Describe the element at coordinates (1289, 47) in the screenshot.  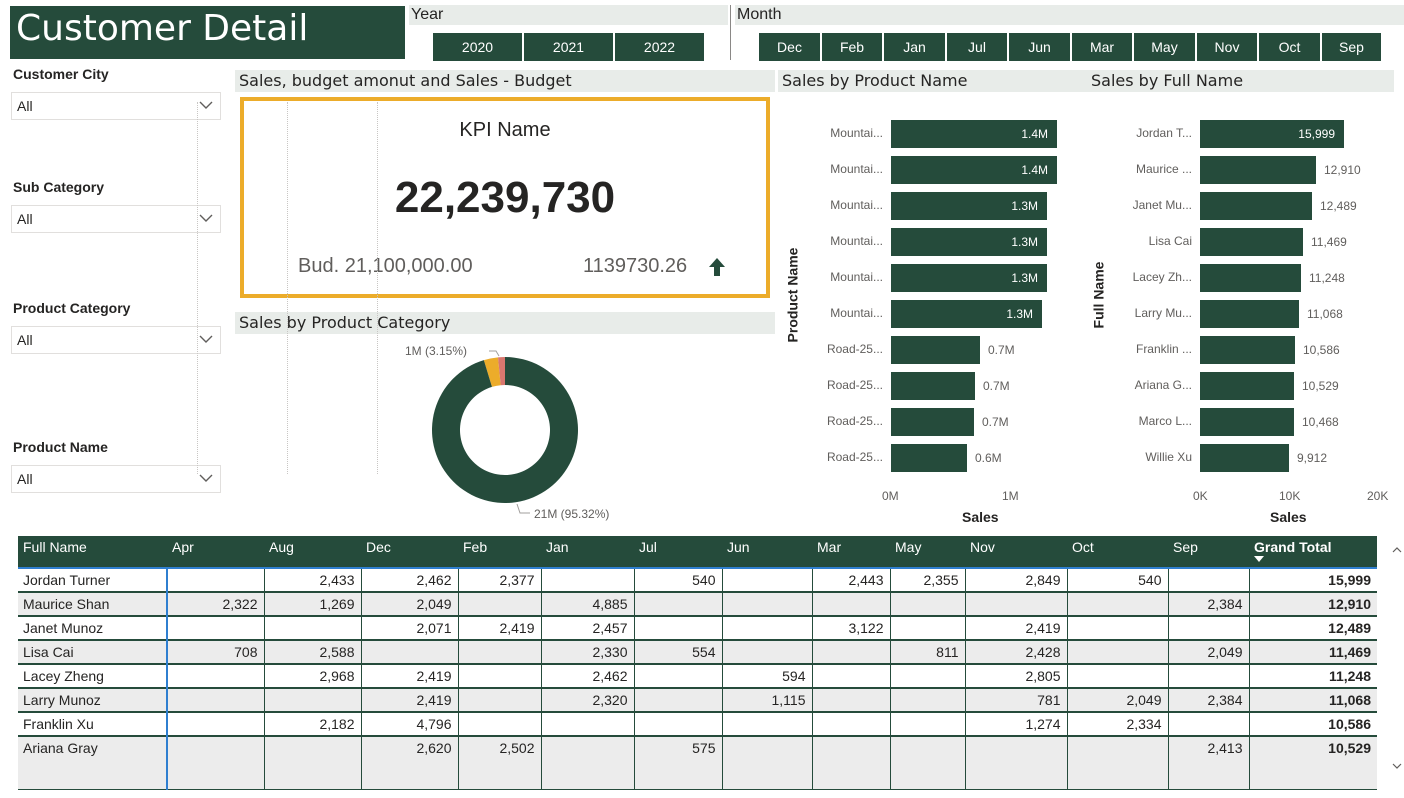
I see `month-option-oct: Oct` at that location.